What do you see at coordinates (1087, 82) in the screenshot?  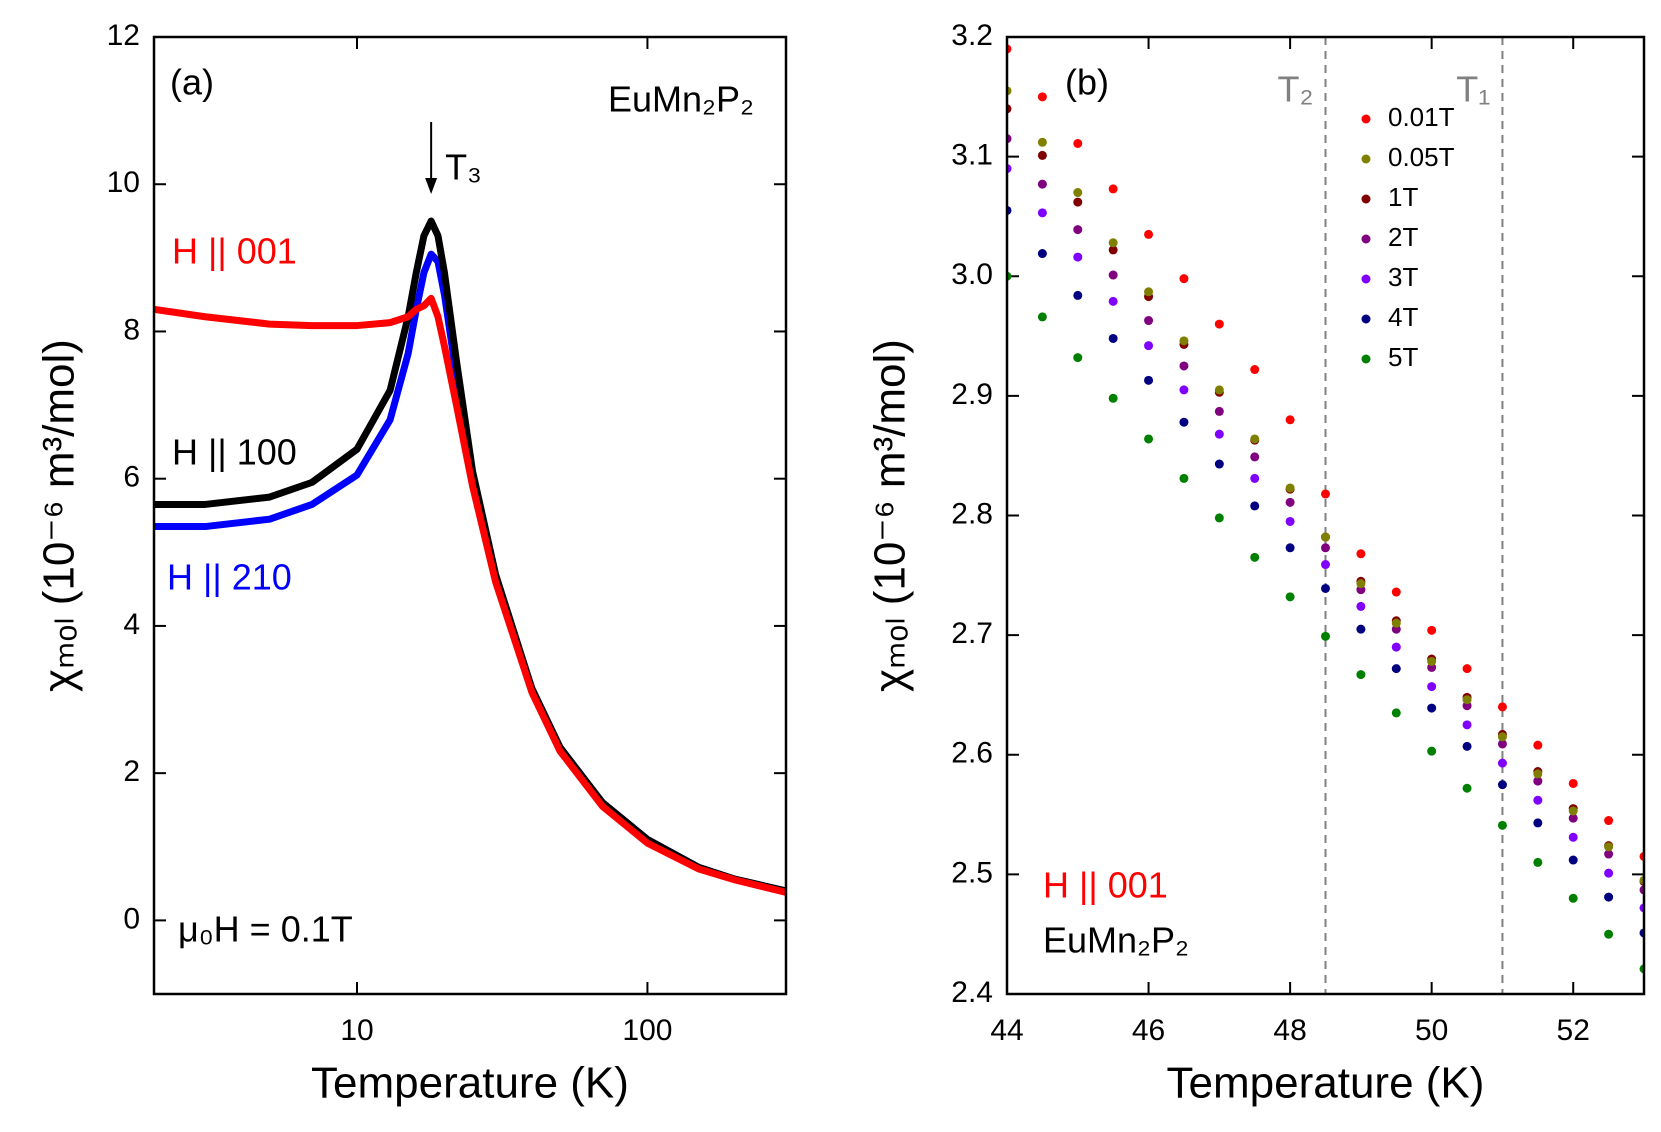 I see `annotation: (b)` at bounding box center [1087, 82].